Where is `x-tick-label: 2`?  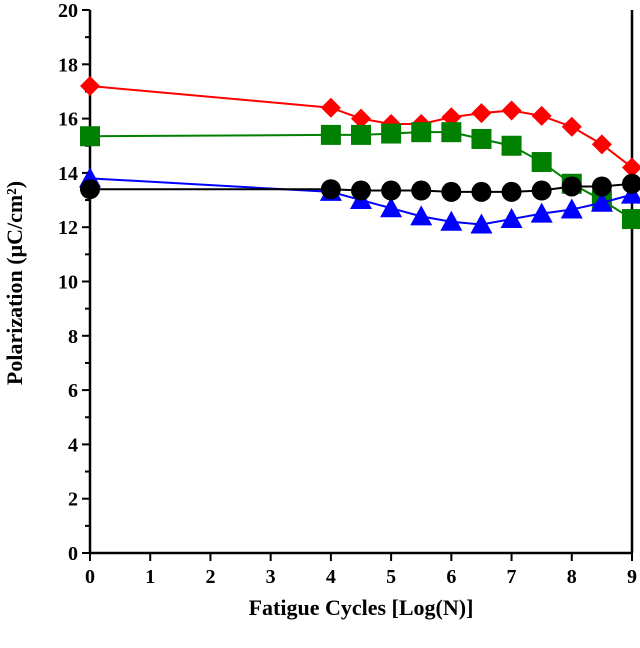 x-tick-label: 2 is located at coordinates (210, 577).